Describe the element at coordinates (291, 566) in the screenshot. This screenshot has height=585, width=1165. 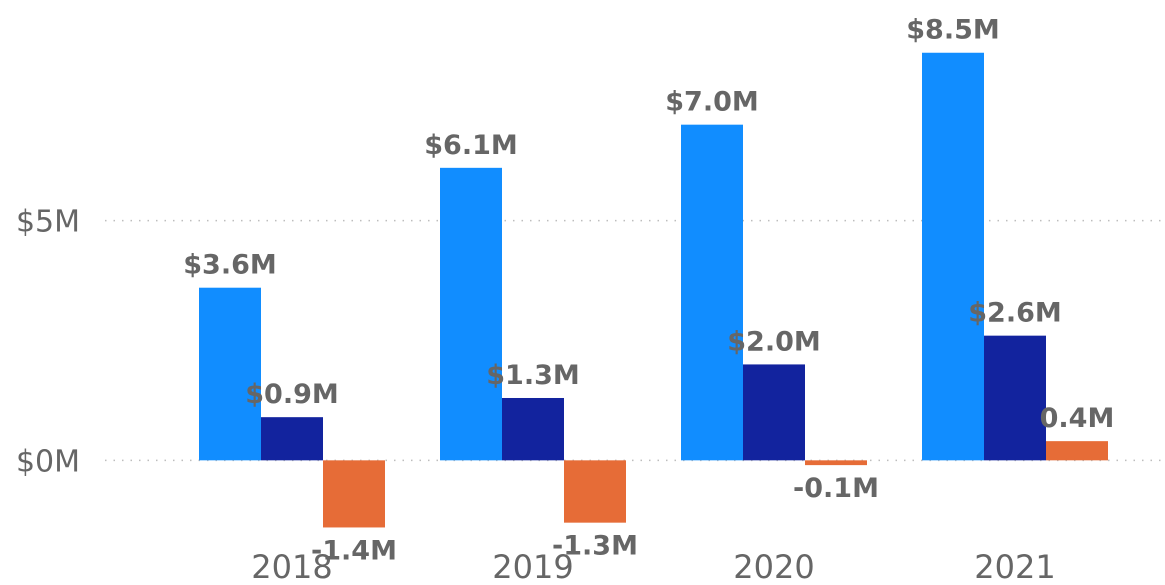
I see `x-category-label: 2018` at that location.